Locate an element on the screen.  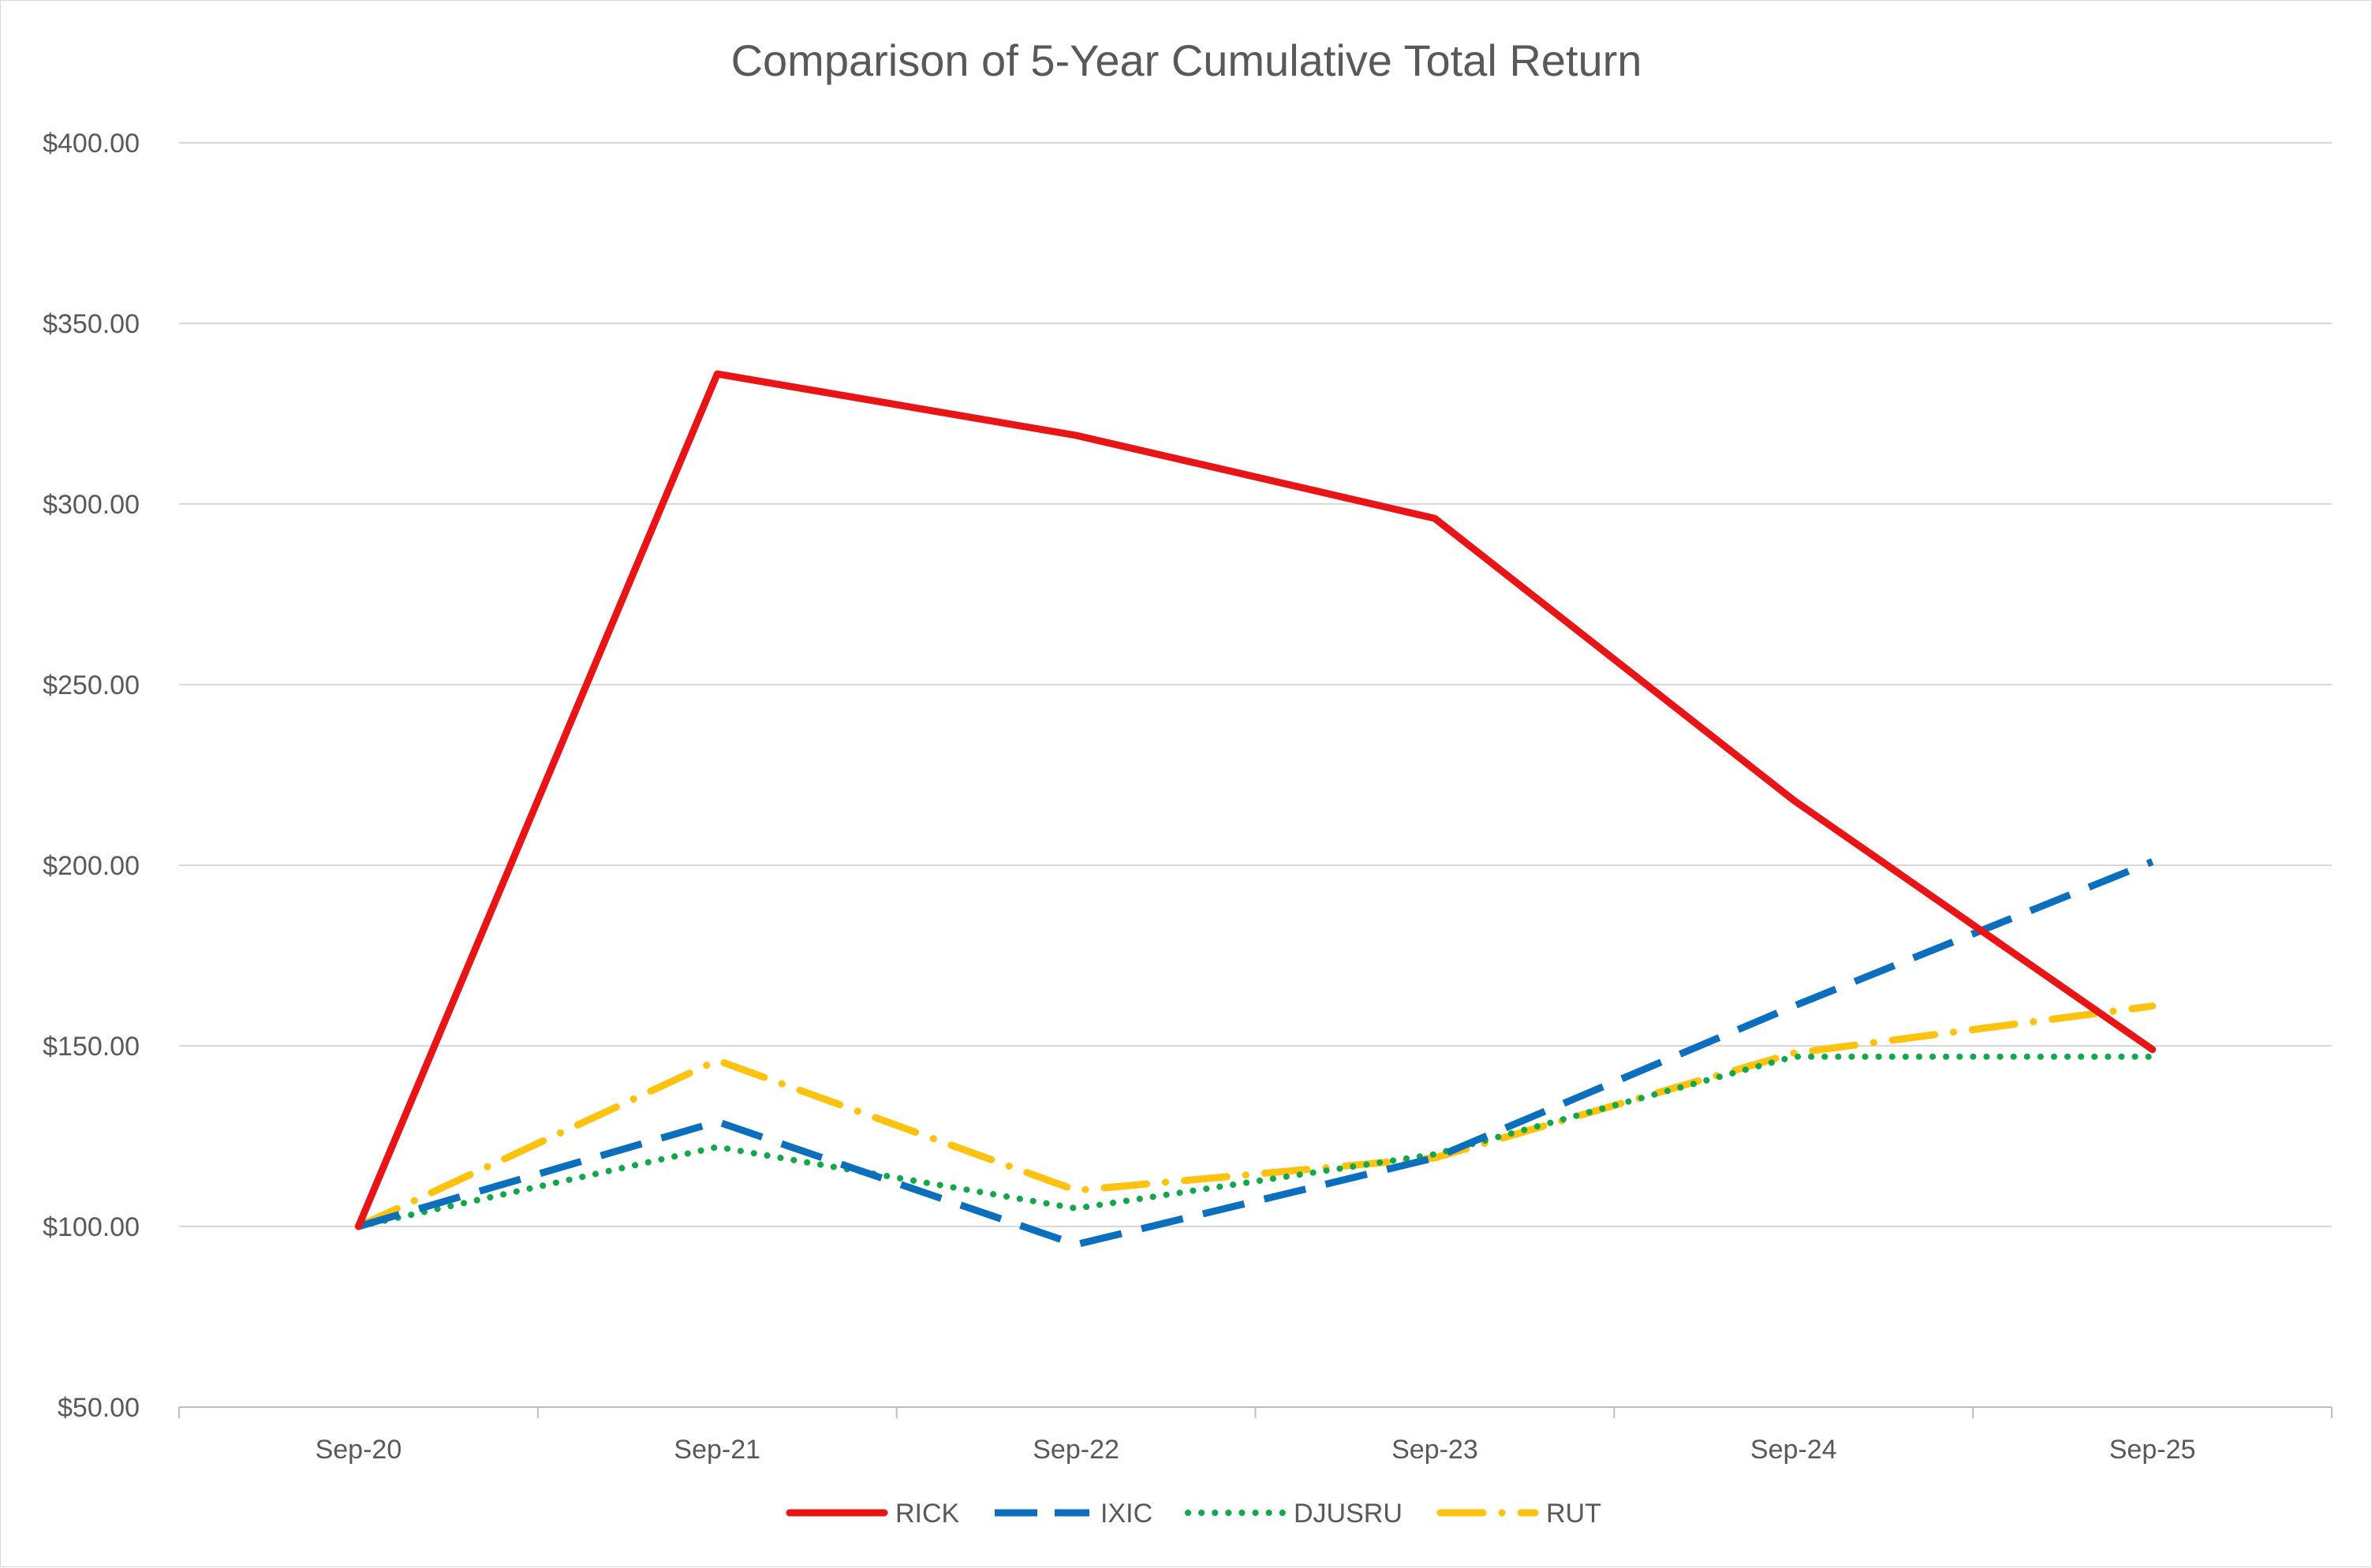
legend-label-rick: RICK is located at coordinates (927, 1514).